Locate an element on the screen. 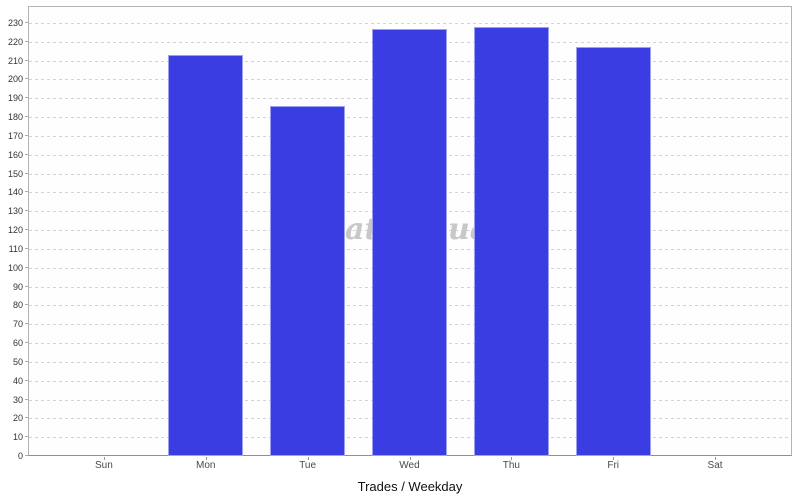 This screenshot has height=500, width=800. x-axis-category-label: Fri is located at coordinates (613, 465).